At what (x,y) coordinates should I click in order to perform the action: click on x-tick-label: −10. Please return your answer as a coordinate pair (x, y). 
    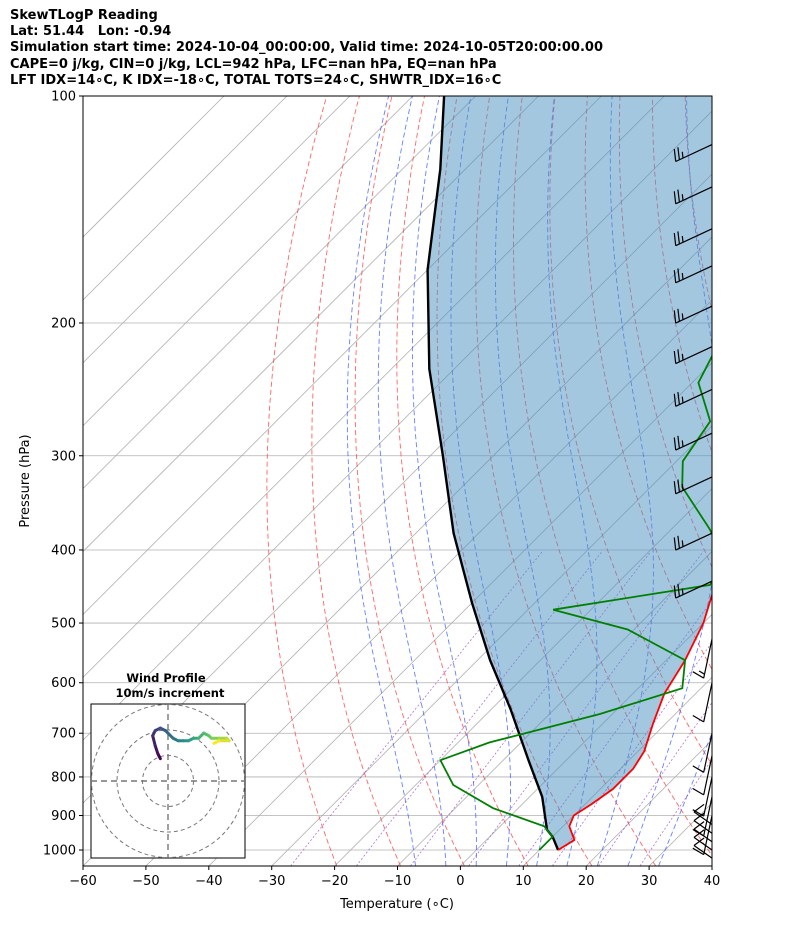
    Looking at the image, I should click on (397, 881).